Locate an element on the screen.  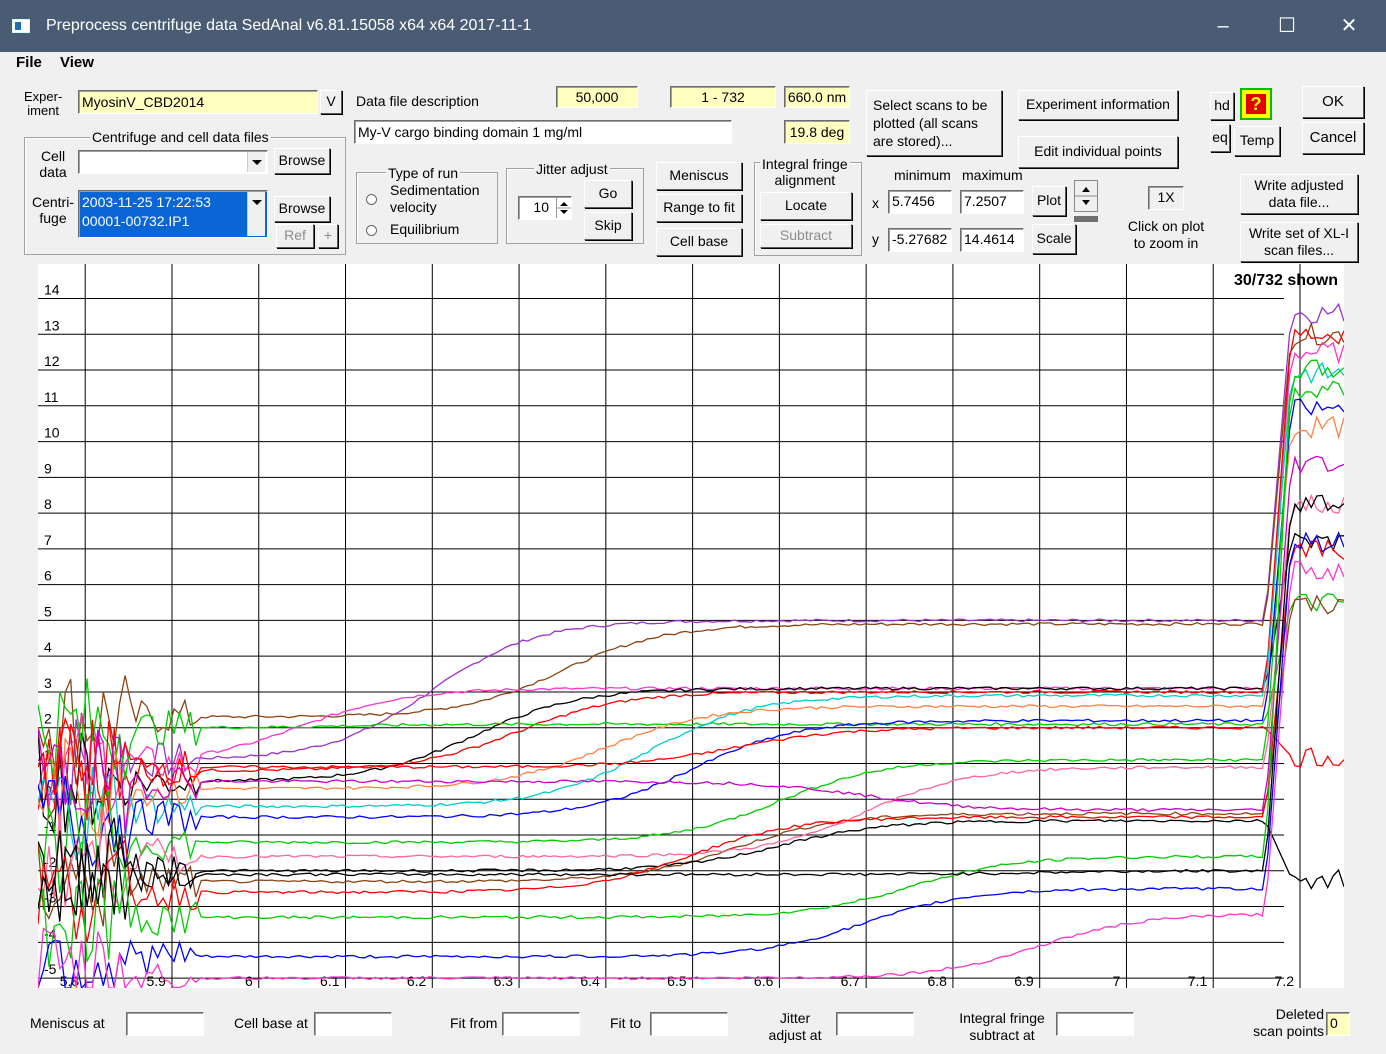
x-tick-label: 7.2 is located at coordinates (1285, 980).